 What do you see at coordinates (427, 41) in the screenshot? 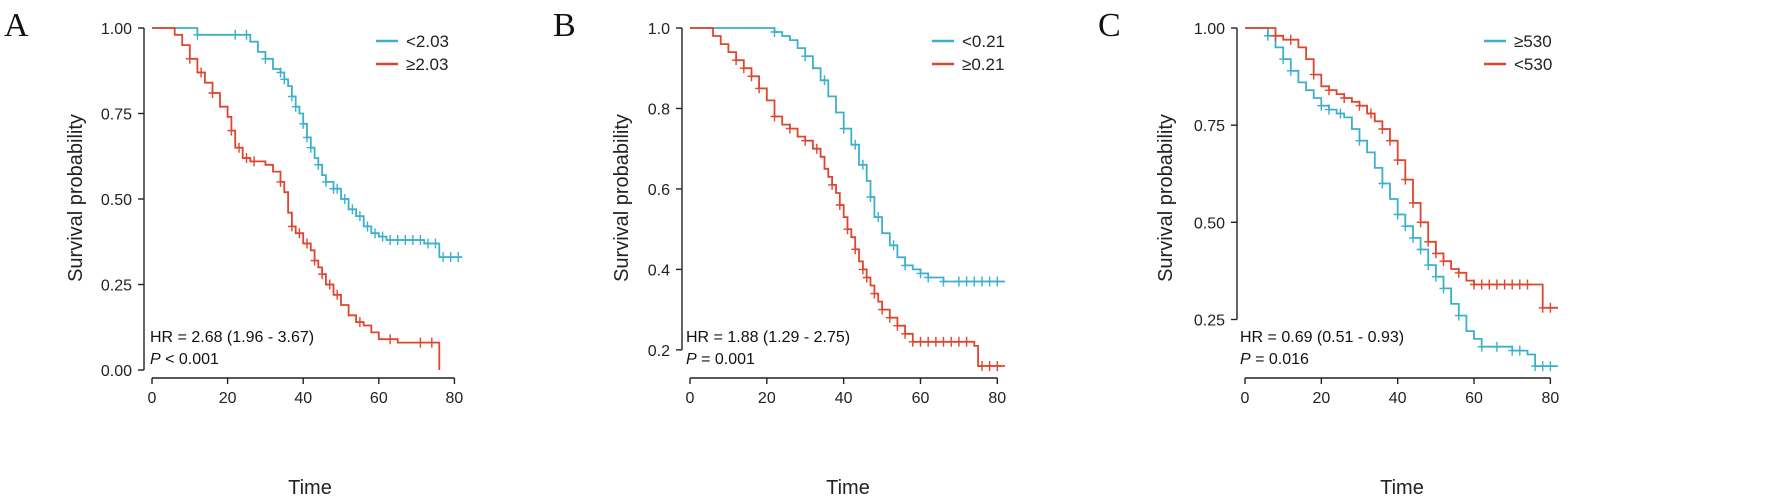
I see `legend-label-series-1: <2.03` at bounding box center [427, 41].